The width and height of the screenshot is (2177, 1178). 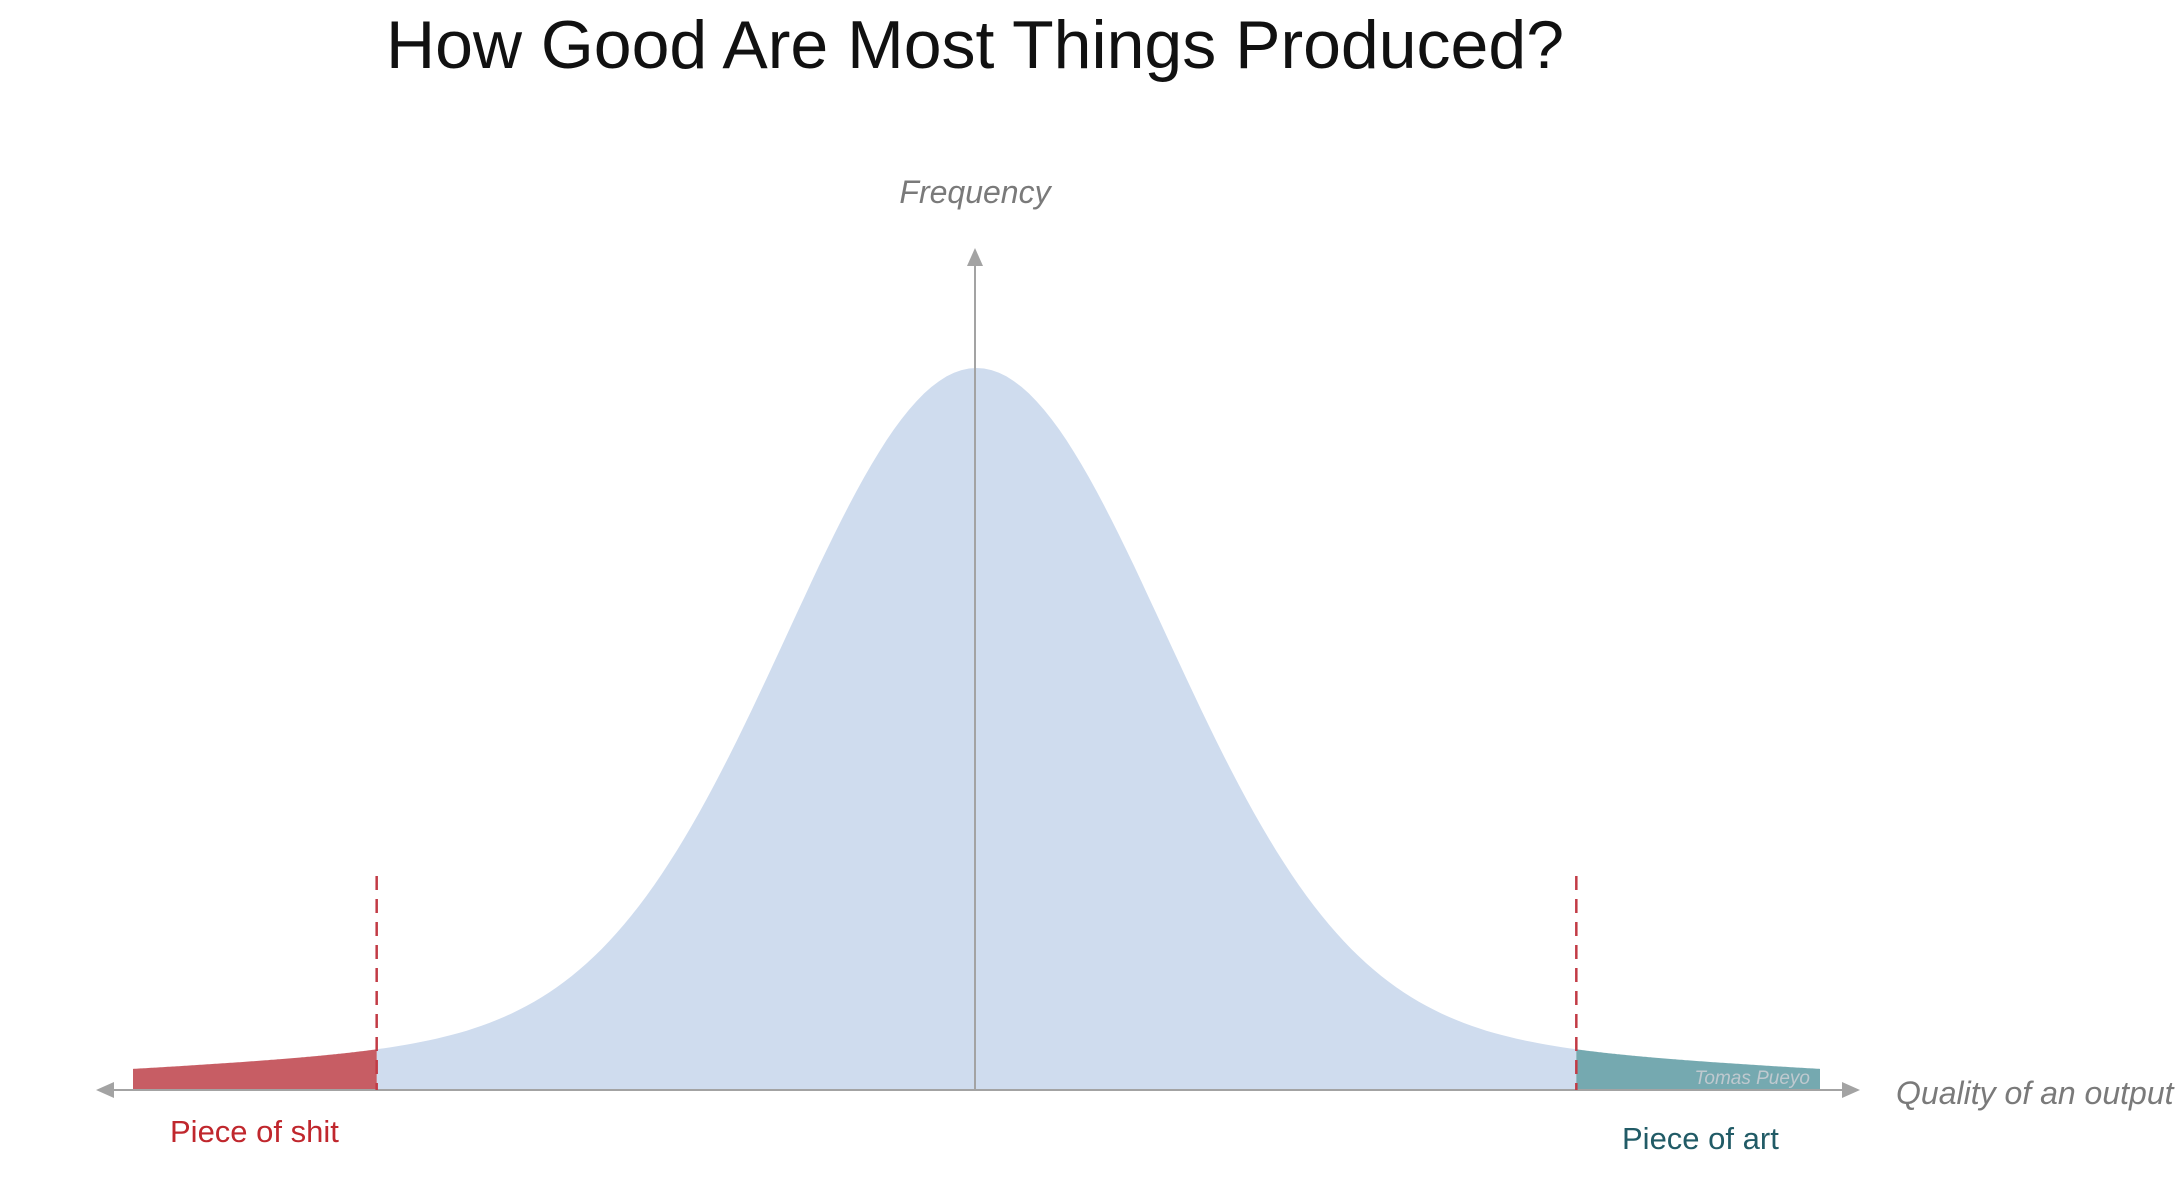 I want to click on right-tail-area, so click(x=1698, y=1069).